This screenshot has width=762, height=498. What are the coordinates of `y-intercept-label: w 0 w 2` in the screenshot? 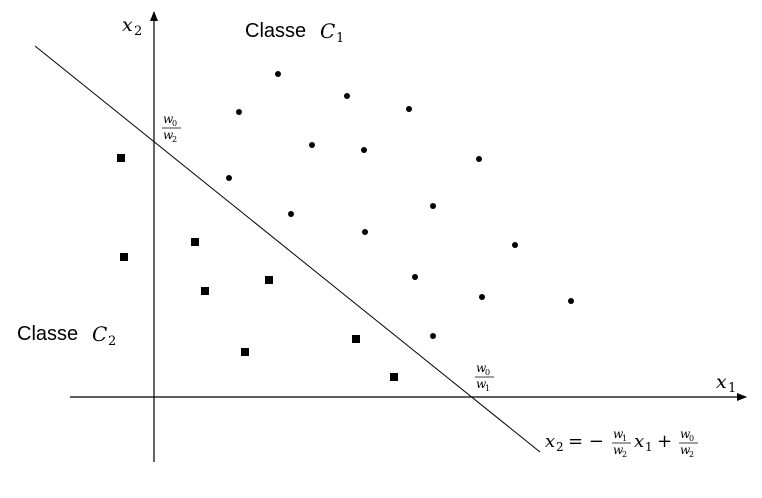 It's located at (171, 128).